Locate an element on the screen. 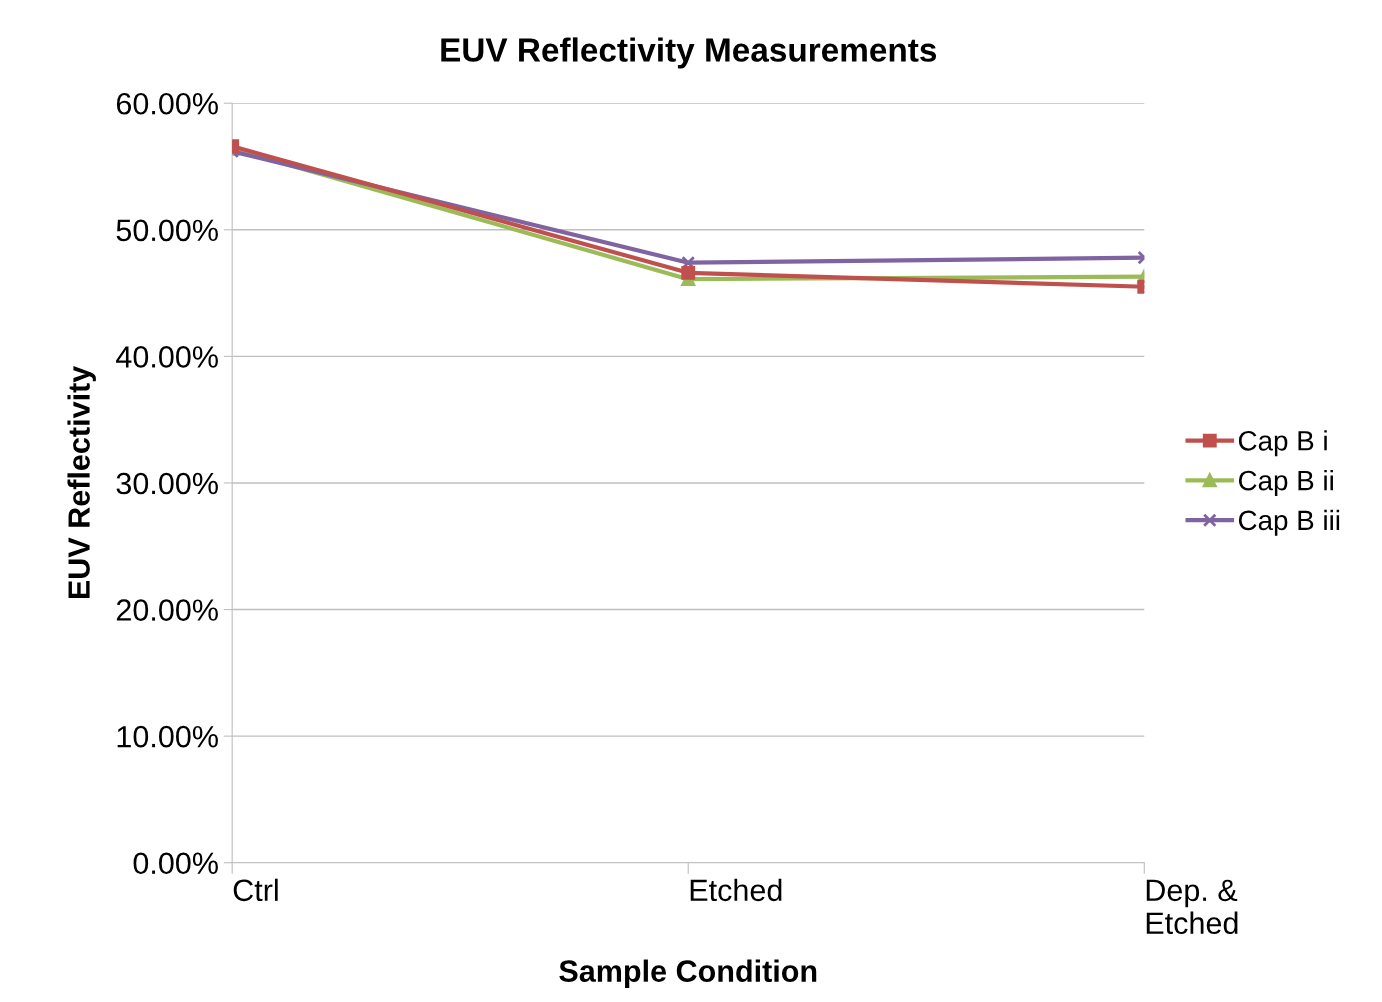  legend-label: Cap B i is located at coordinates (1282, 443).